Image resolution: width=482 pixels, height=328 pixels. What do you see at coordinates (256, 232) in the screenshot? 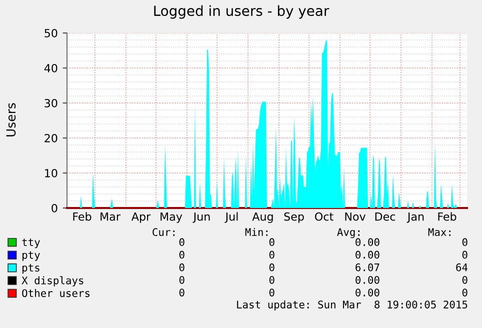
I see `text: Min:` at bounding box center [256, 232].